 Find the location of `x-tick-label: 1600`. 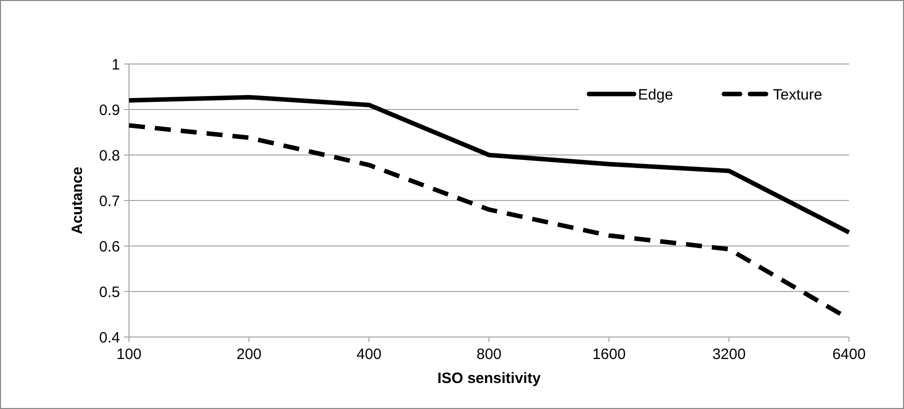

x-tick-label: 1600 is located at coordinates (609, 354).